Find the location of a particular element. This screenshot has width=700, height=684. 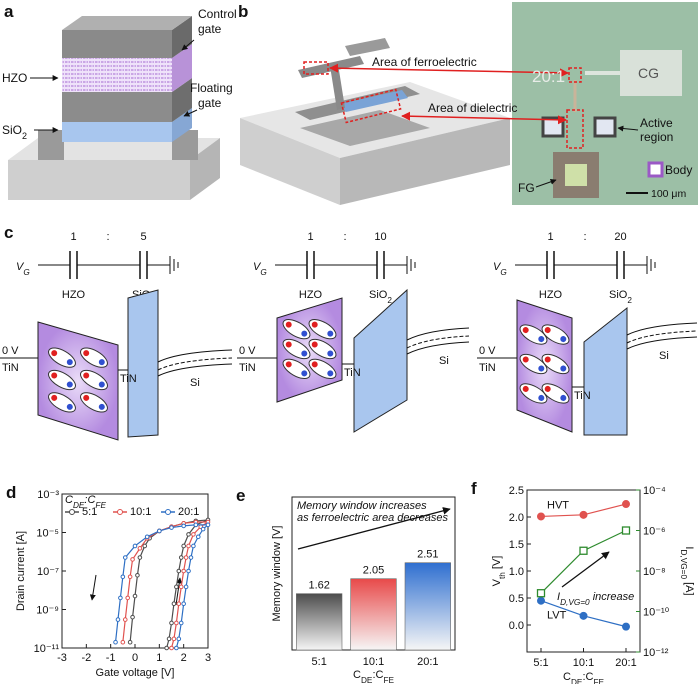

x-tick-label: 1 is located at coordinates (159, 658).